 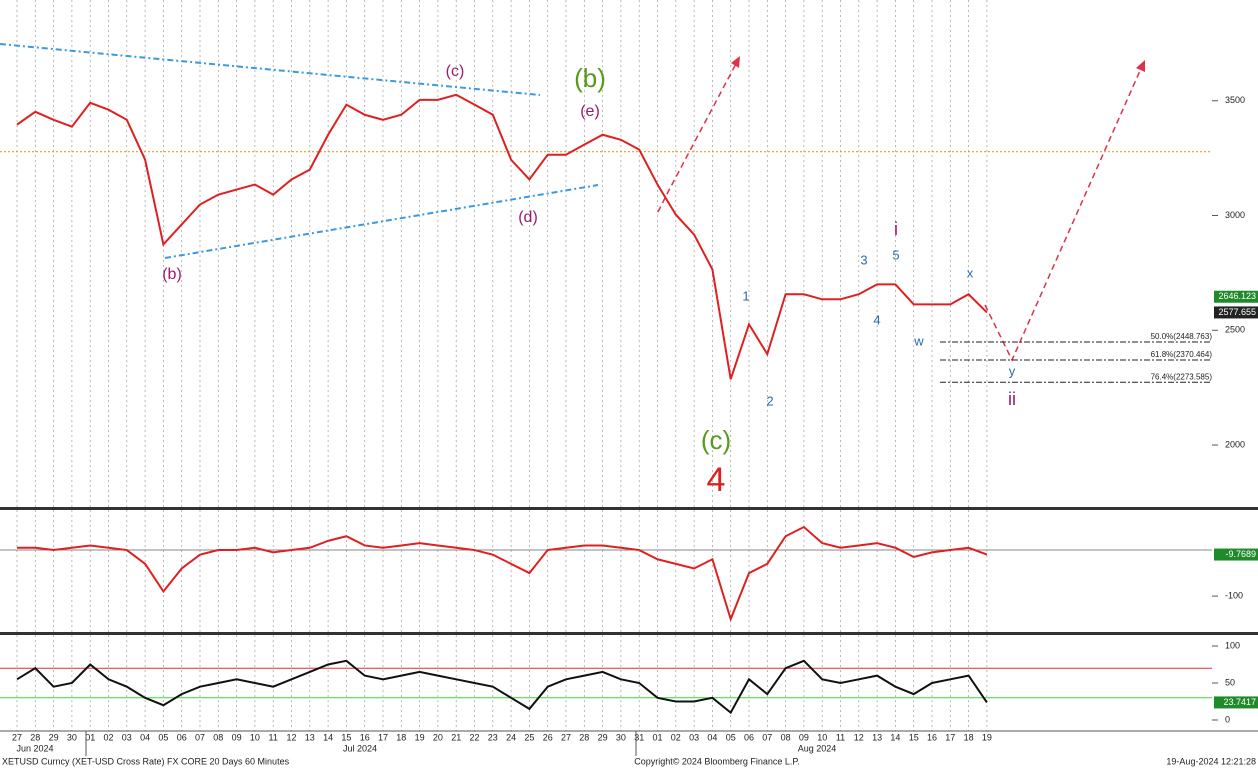 What do you see at coordinates (493, 737) in the screenshot?
I see `x-tick-label: 23` at bounding box center [493, 737].